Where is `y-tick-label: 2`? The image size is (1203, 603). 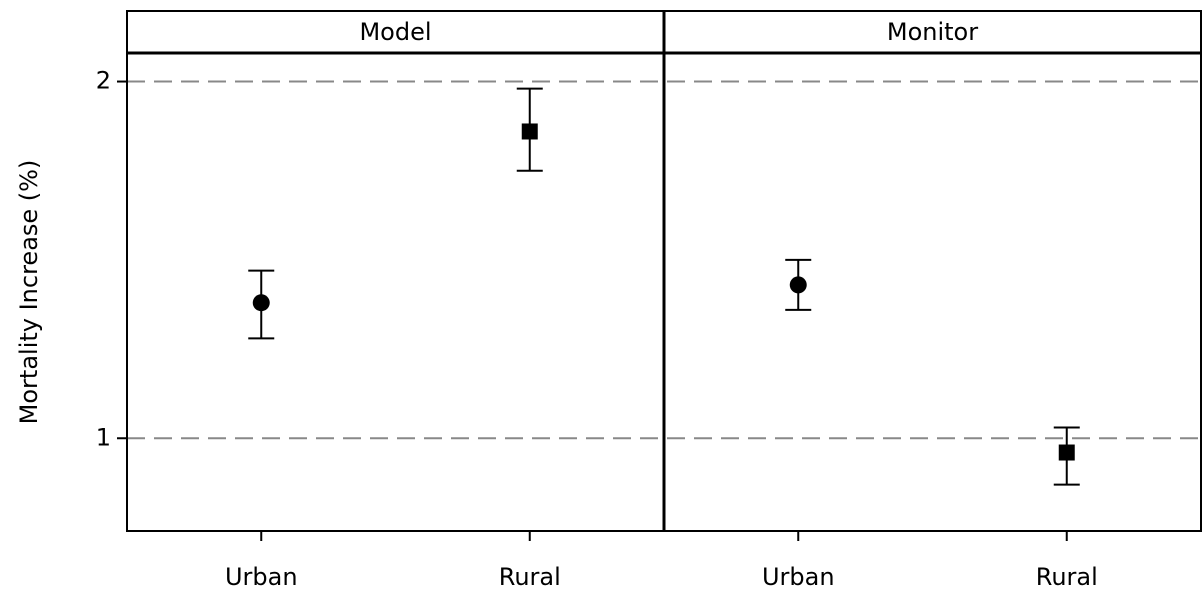
y-tick-label: 2 is located at coordinates (103, 81).